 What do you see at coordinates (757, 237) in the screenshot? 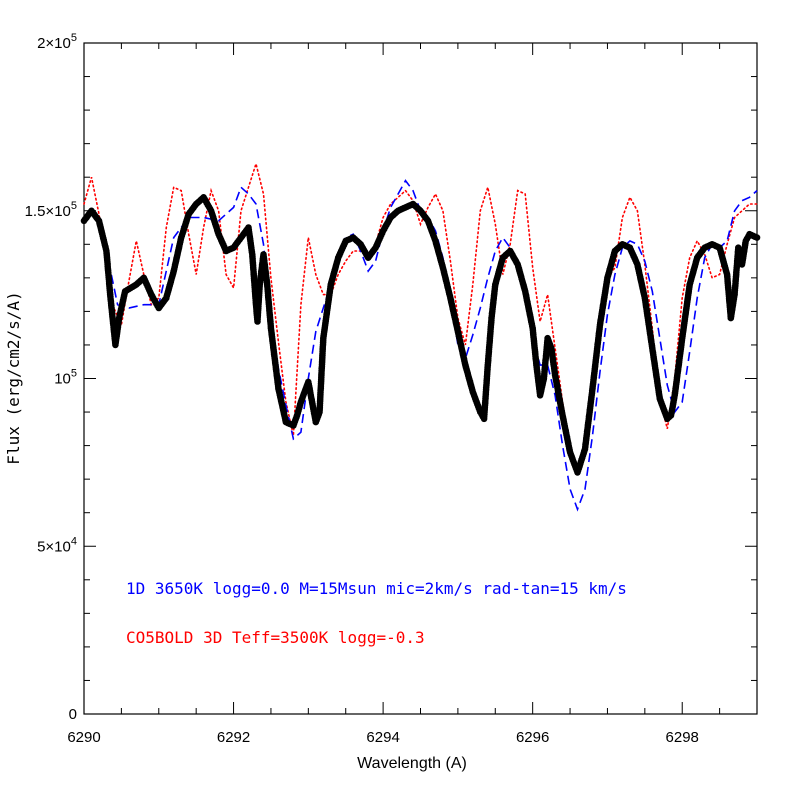
I see `observed-point` at bounding box center [757, 237].